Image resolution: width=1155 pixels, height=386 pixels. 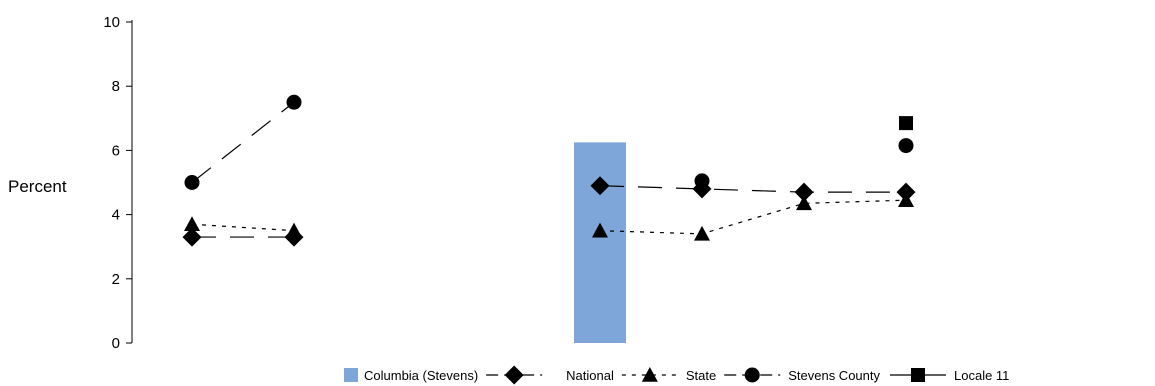 What do you see at coordinates (421, 375) in the screenshot?
I see `legend-label-columbia-stevens: Columbia (Stevens)` at bounding box center [421, 375].